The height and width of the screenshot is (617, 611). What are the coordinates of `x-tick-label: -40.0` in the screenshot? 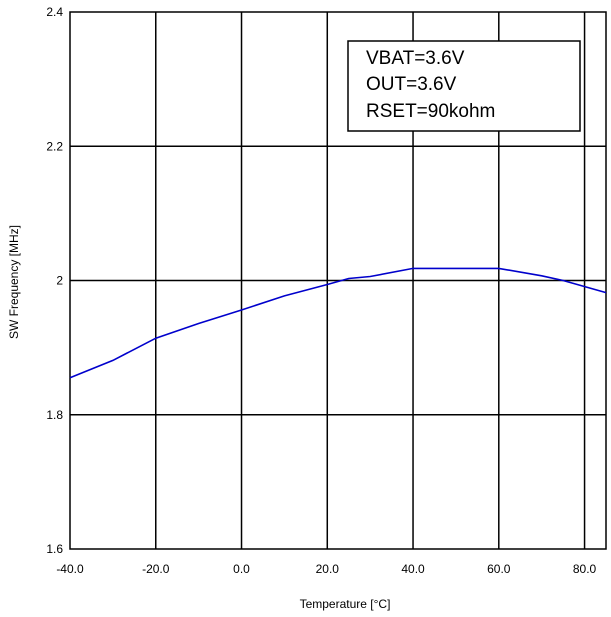 It's located at (70, 569).